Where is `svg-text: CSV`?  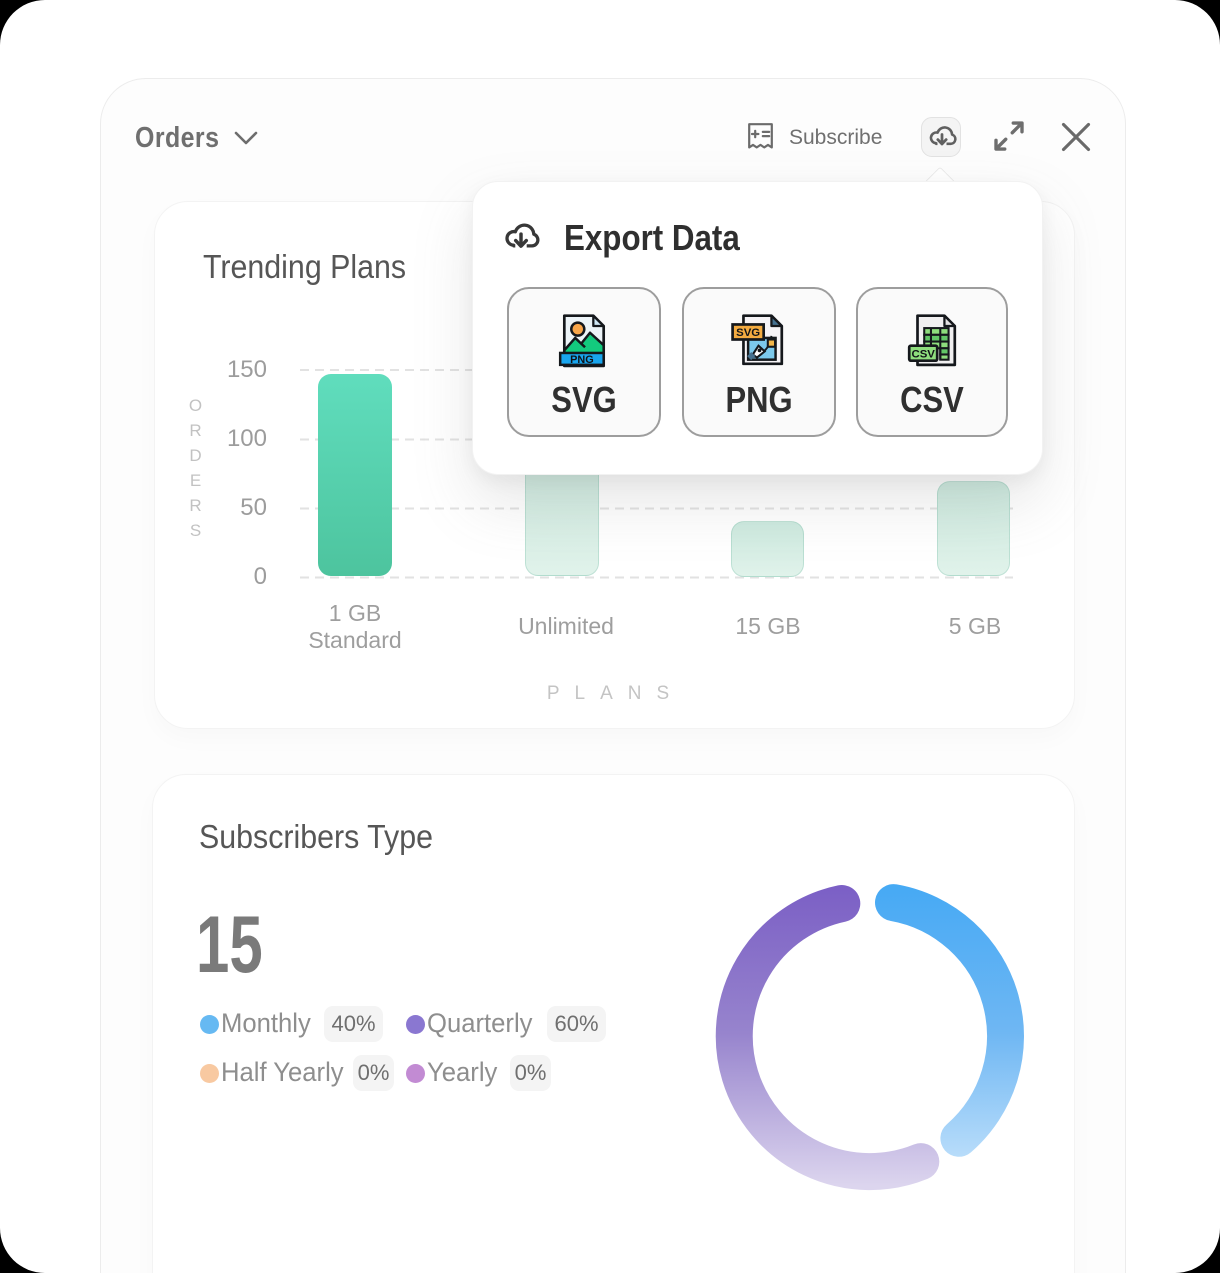 svg-text: CSV is located at coordinates (924, 355).